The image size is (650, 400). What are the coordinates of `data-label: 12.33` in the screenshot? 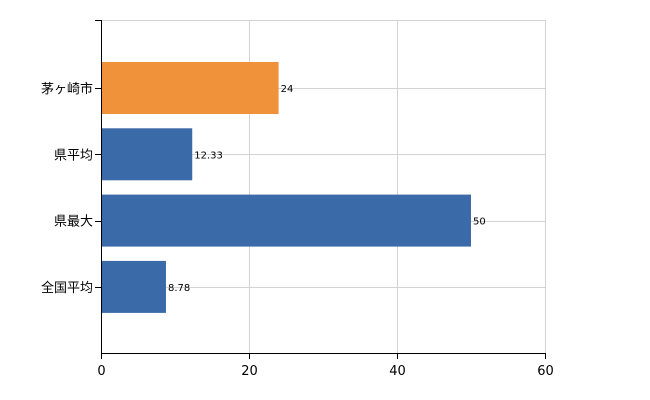 It's located at (208, 155).